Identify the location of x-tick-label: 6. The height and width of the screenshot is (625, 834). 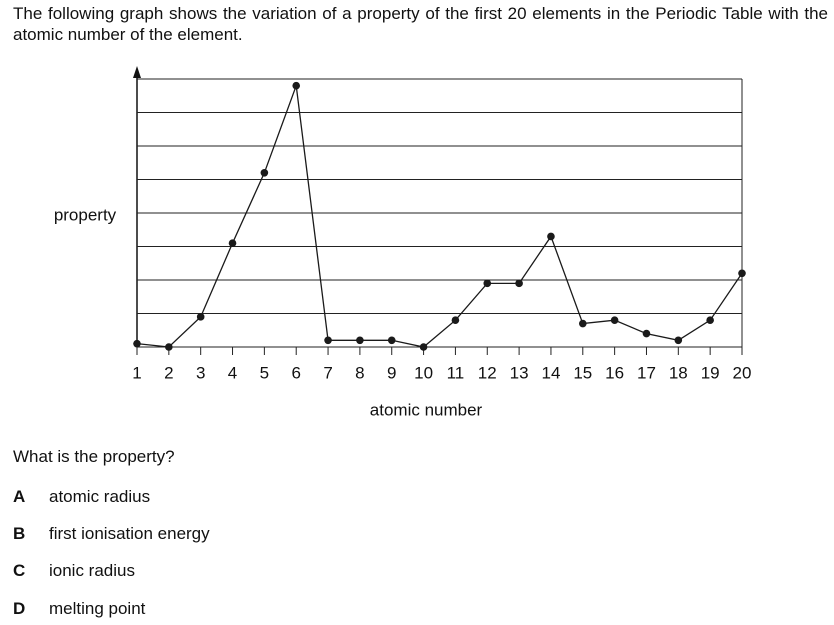
(295, 372).